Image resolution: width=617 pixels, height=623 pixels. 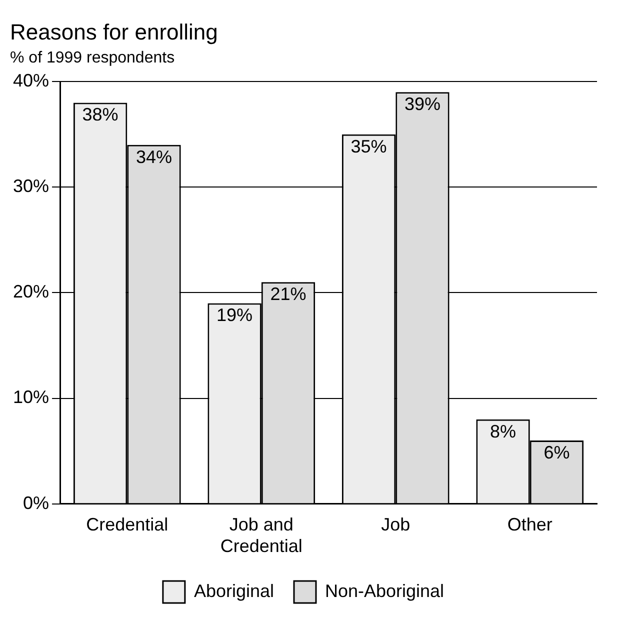 I want to click on data-label: 8%, so click(x=503, y=431).